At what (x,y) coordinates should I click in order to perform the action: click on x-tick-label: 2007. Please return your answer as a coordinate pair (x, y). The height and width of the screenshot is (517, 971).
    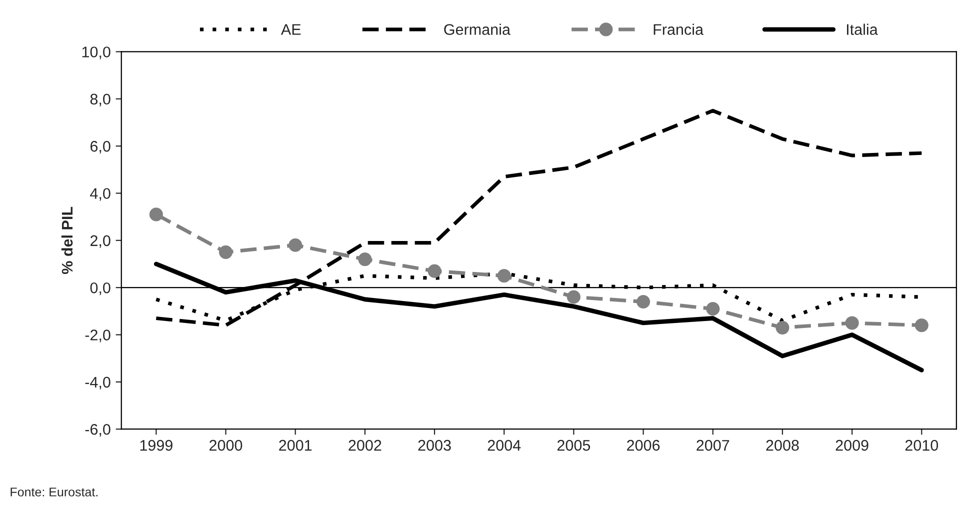
    Looking at the image, I should click on (713, 445).